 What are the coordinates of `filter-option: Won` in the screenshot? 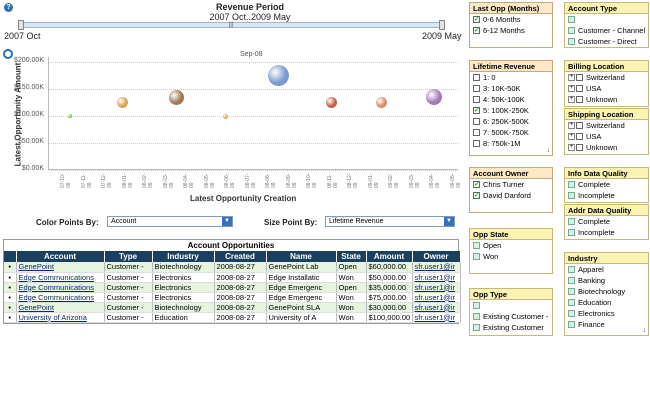 It's located at (511, 256).